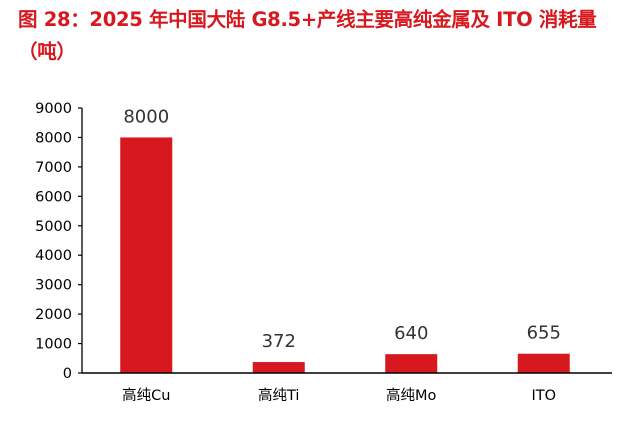 This screenshot has height=428, width=640. Describe the element at coordinates (146, 116) in the screenshot. I see `data-label: 8000` at that location.